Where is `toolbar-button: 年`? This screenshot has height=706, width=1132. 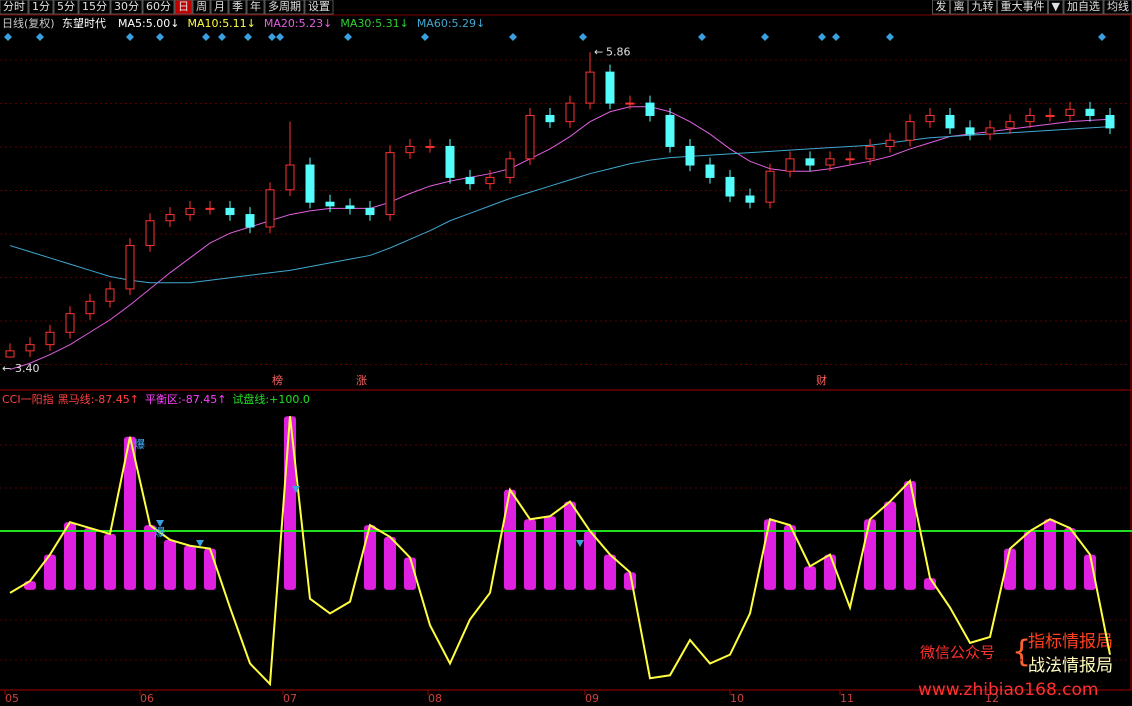
toolbar-button: 年 is located at coordinates (255, 6).